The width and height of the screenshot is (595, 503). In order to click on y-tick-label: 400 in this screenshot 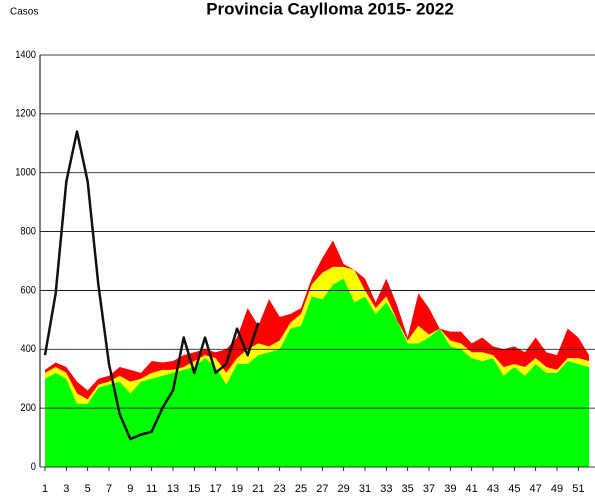, I will do `click(28, 350)`.